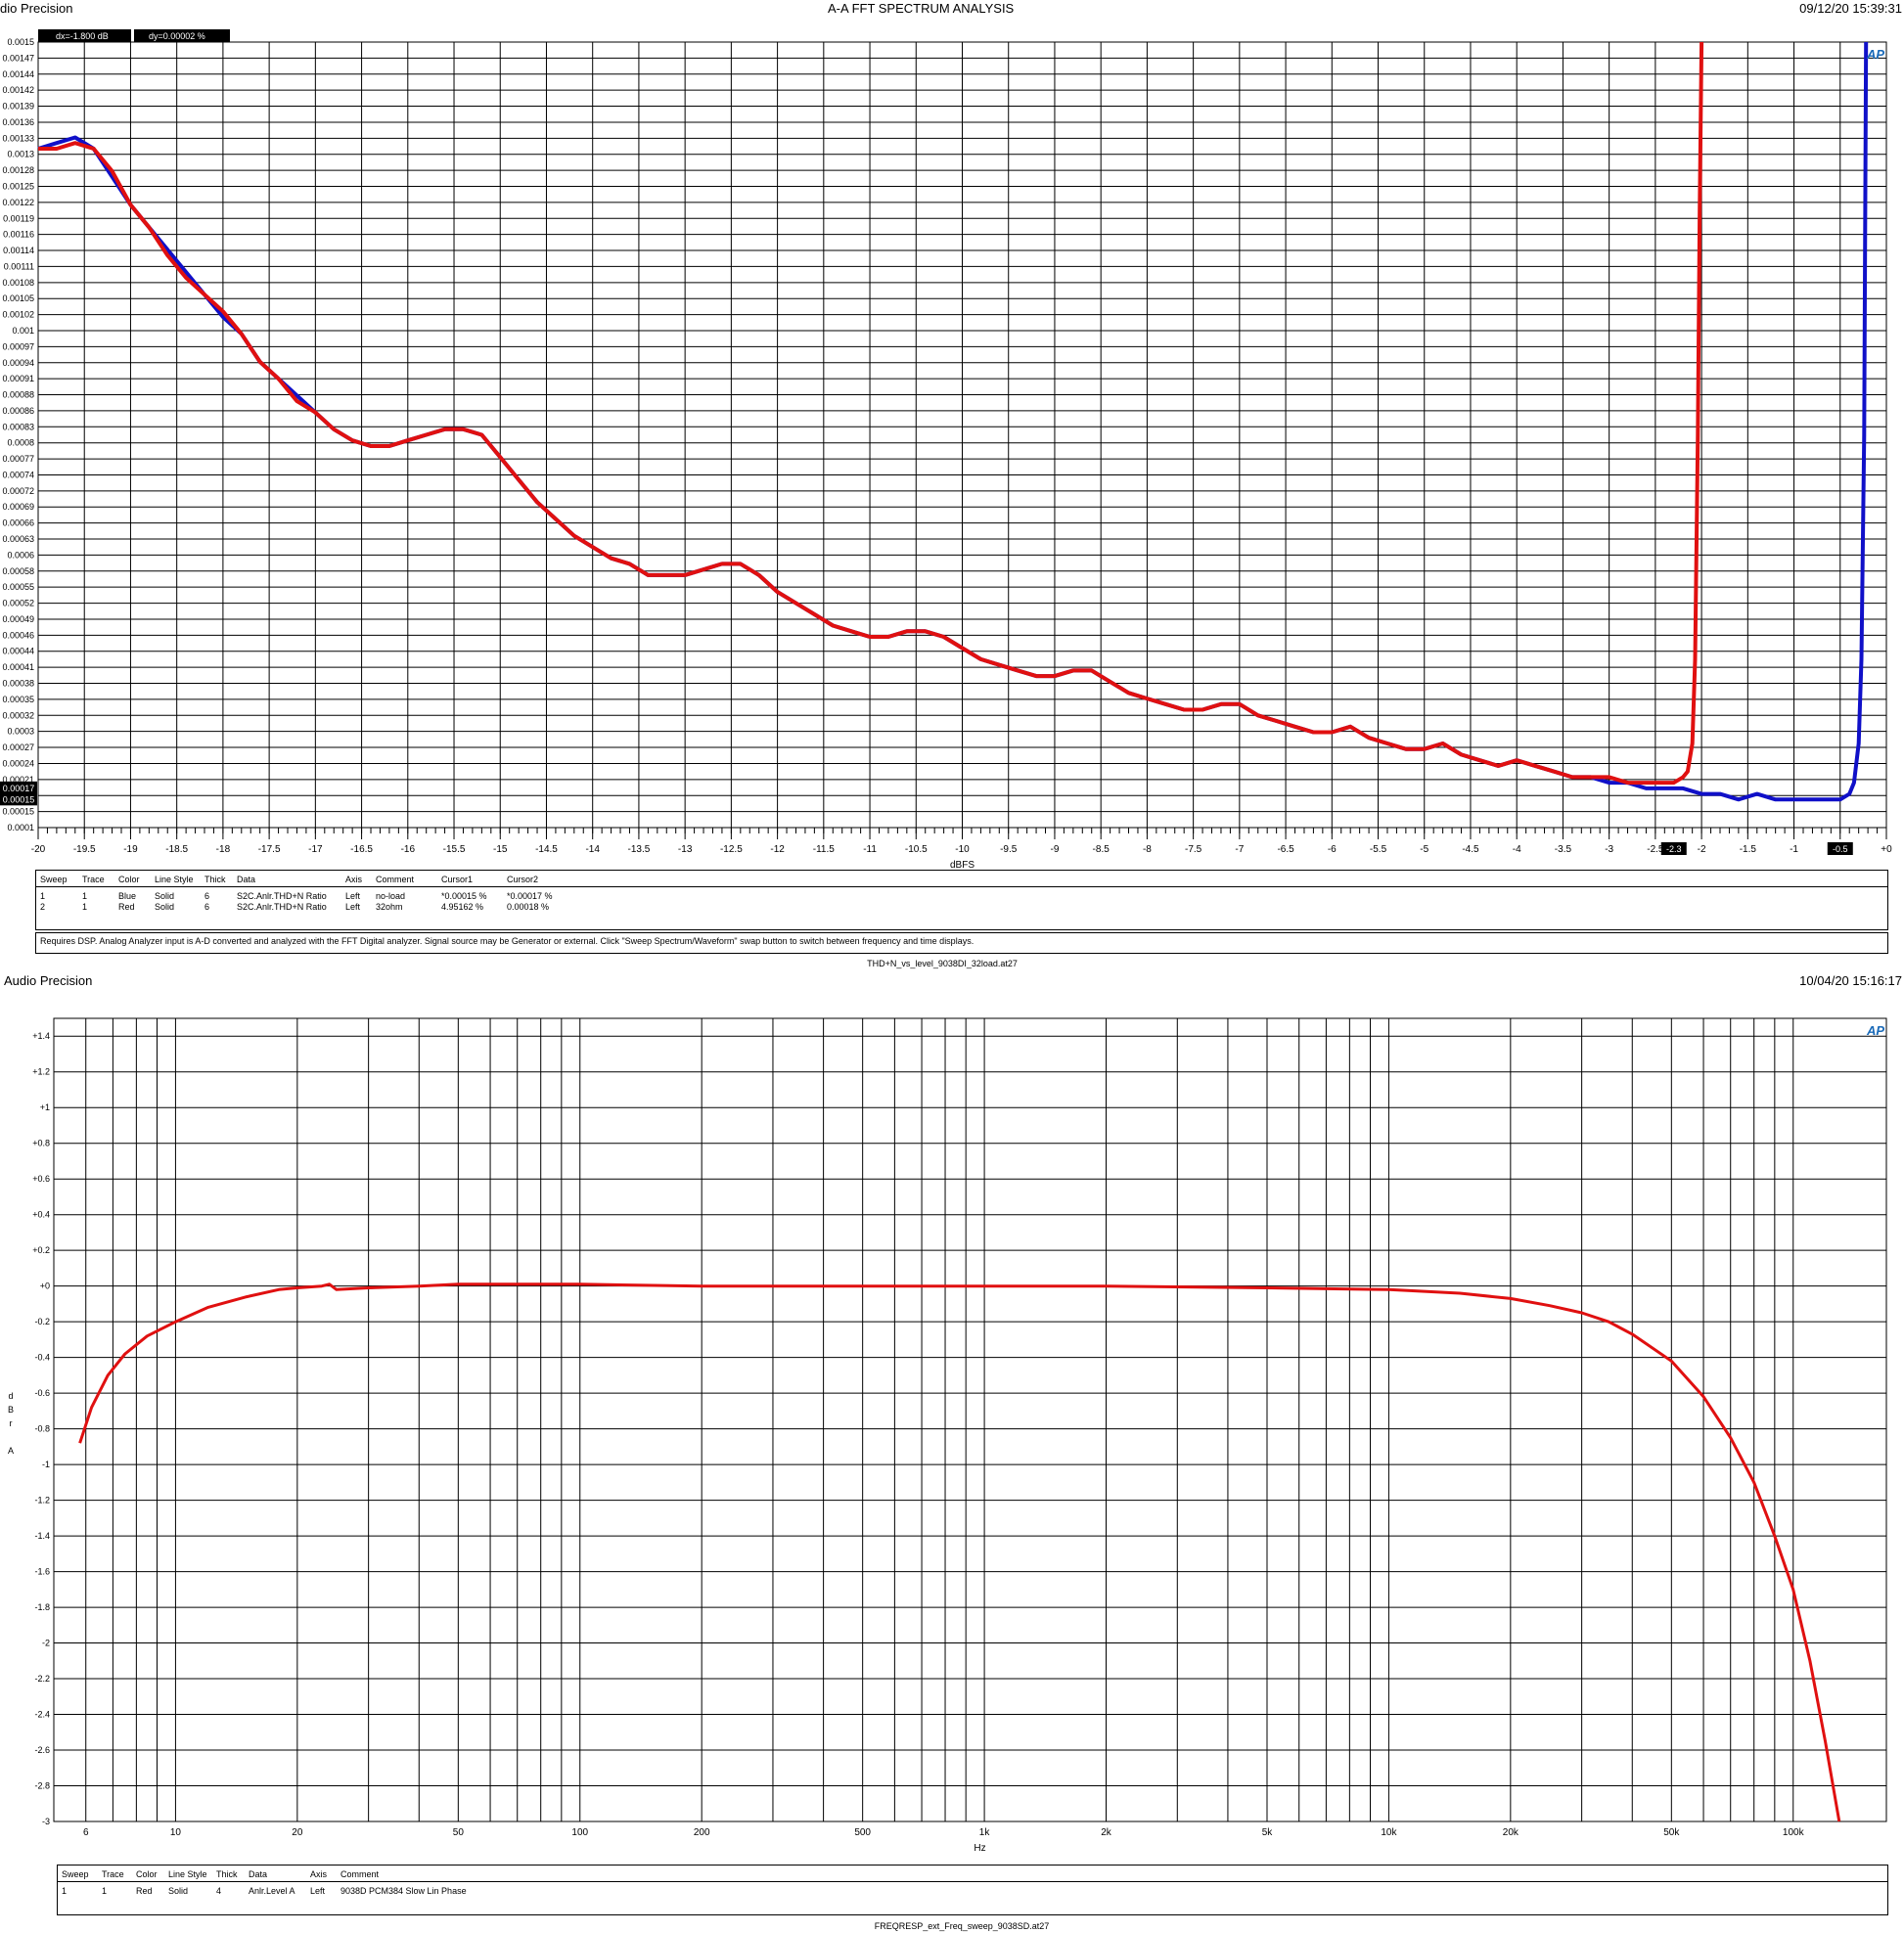 The image size is (1904, 1933). Describe the element at coordinates (46, 1821) in the screenshot. I see `bottom-y-tick-label: -3` at that location.